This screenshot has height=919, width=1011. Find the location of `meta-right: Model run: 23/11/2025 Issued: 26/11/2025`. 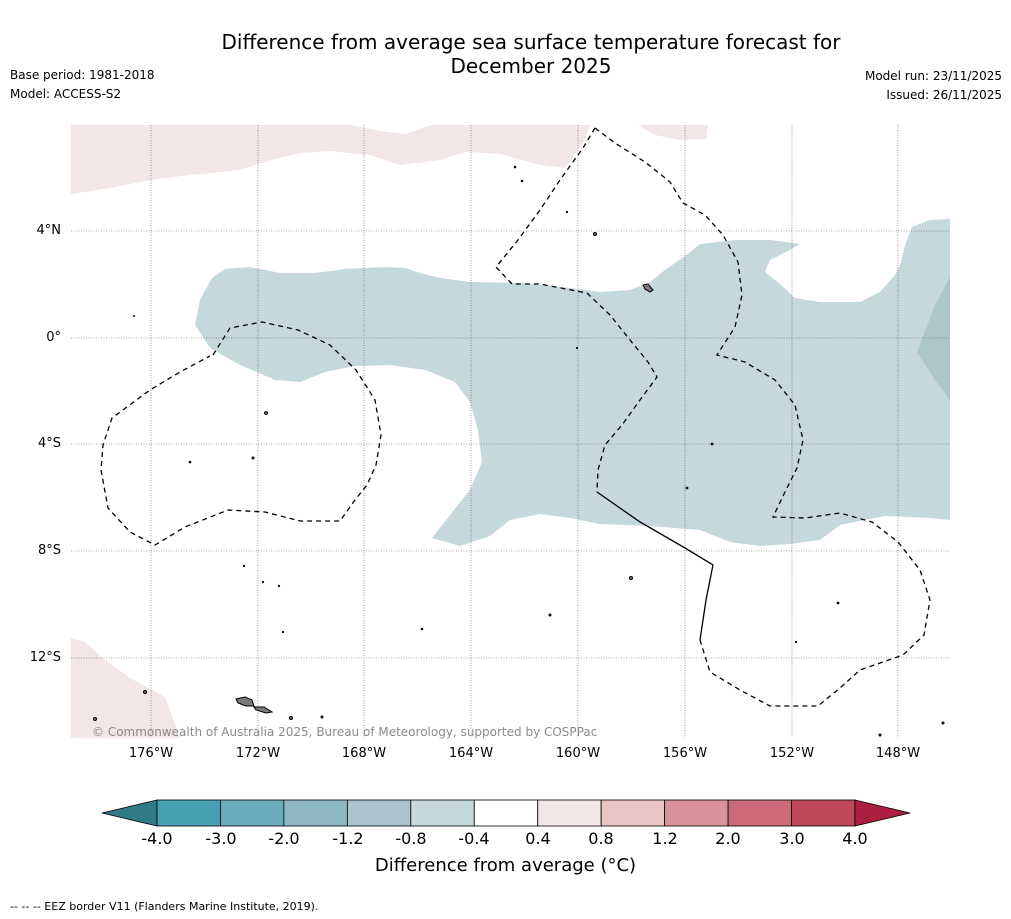

meta-right: Model run: 23/11/2025 Issued: 26/11/2025 is located at coordinates (933, 86).